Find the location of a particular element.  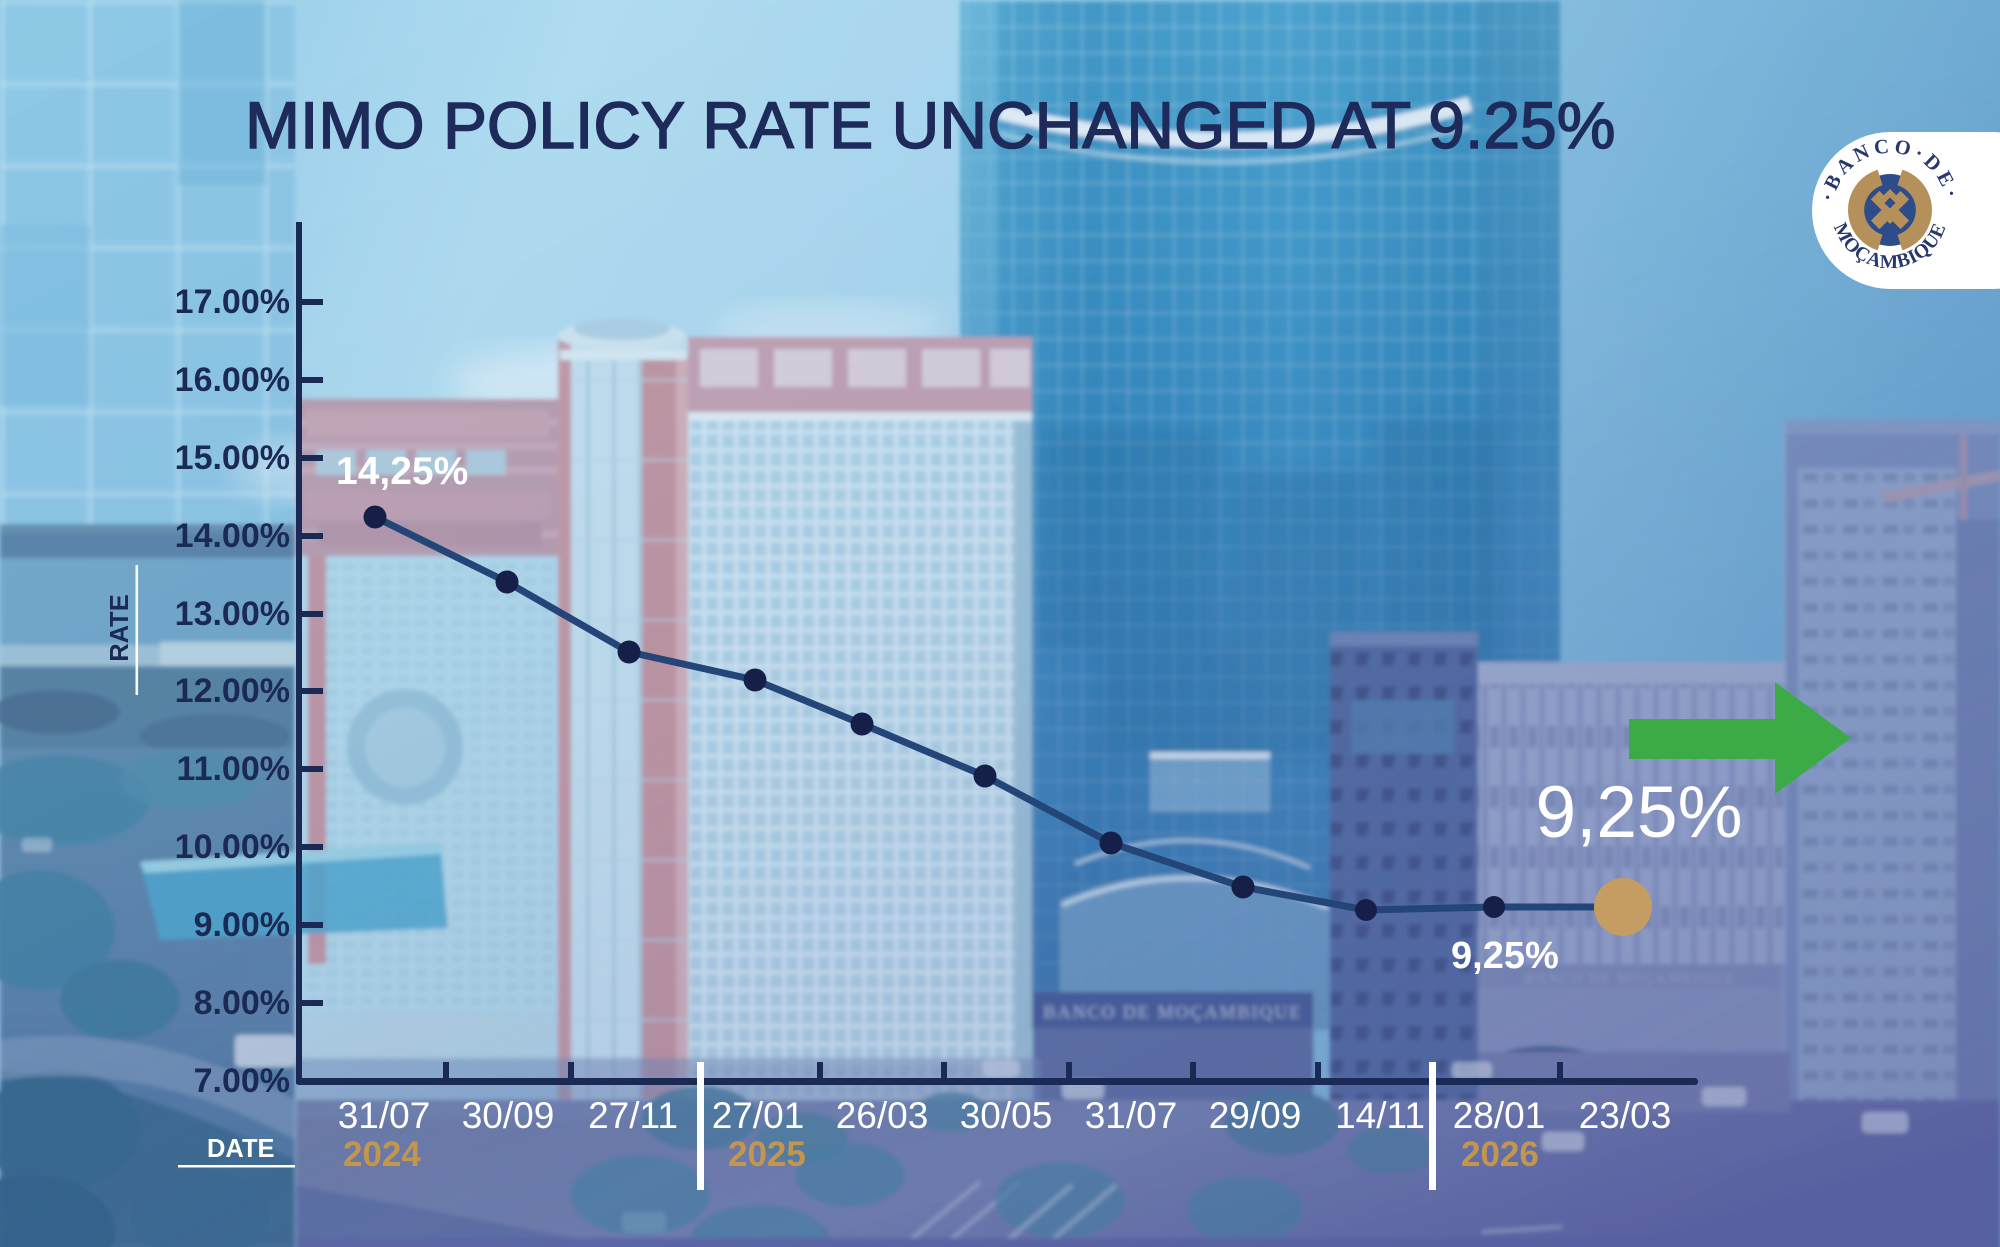

svg-text: 2024 is located at coordinates (382, 1154).